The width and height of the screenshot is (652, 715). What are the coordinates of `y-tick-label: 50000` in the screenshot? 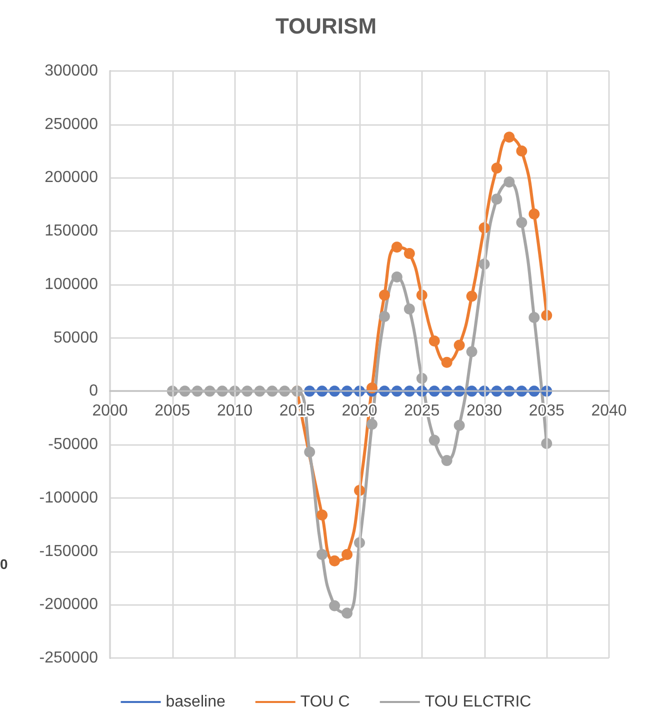 It's located at (76, 337).